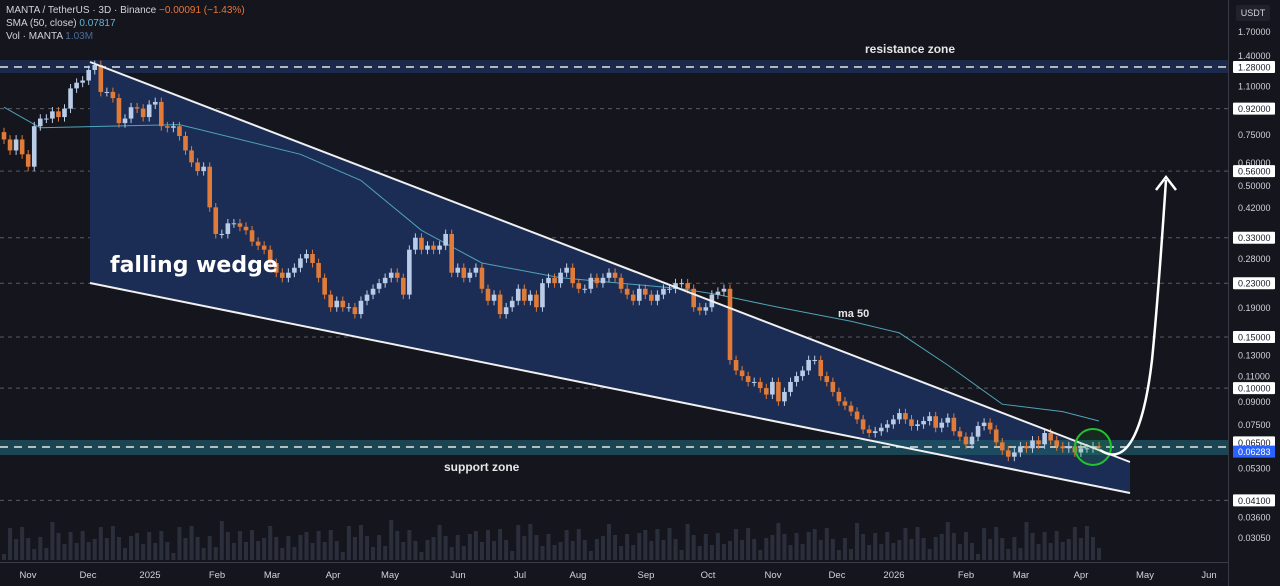 The width and height of the screenshot is (1280, 586). I want to click on price-tick-label: 1.70000, so click(1254, 32).